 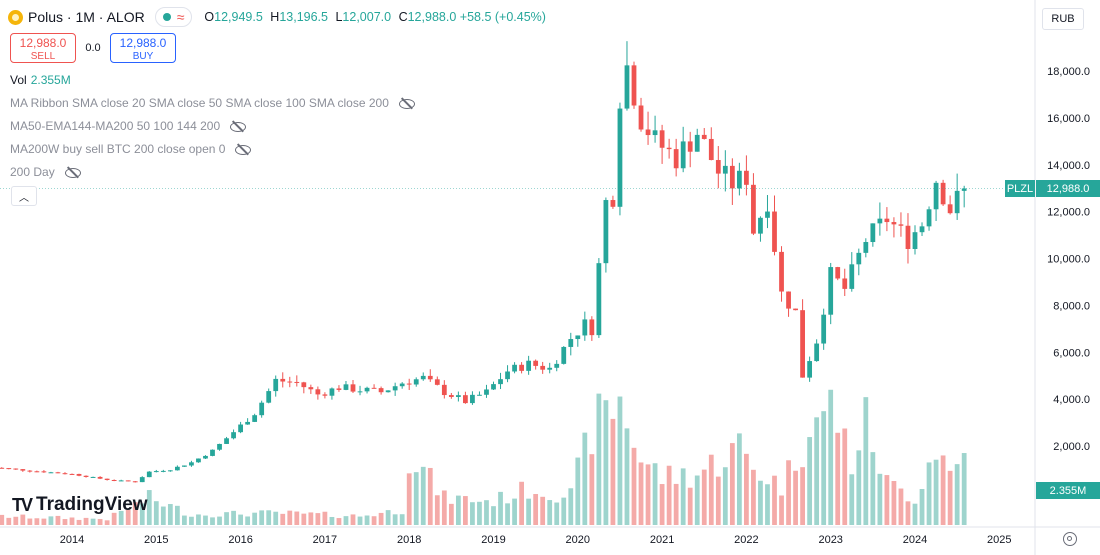 I want to click on close-label: C, so click(x=403, y=17).